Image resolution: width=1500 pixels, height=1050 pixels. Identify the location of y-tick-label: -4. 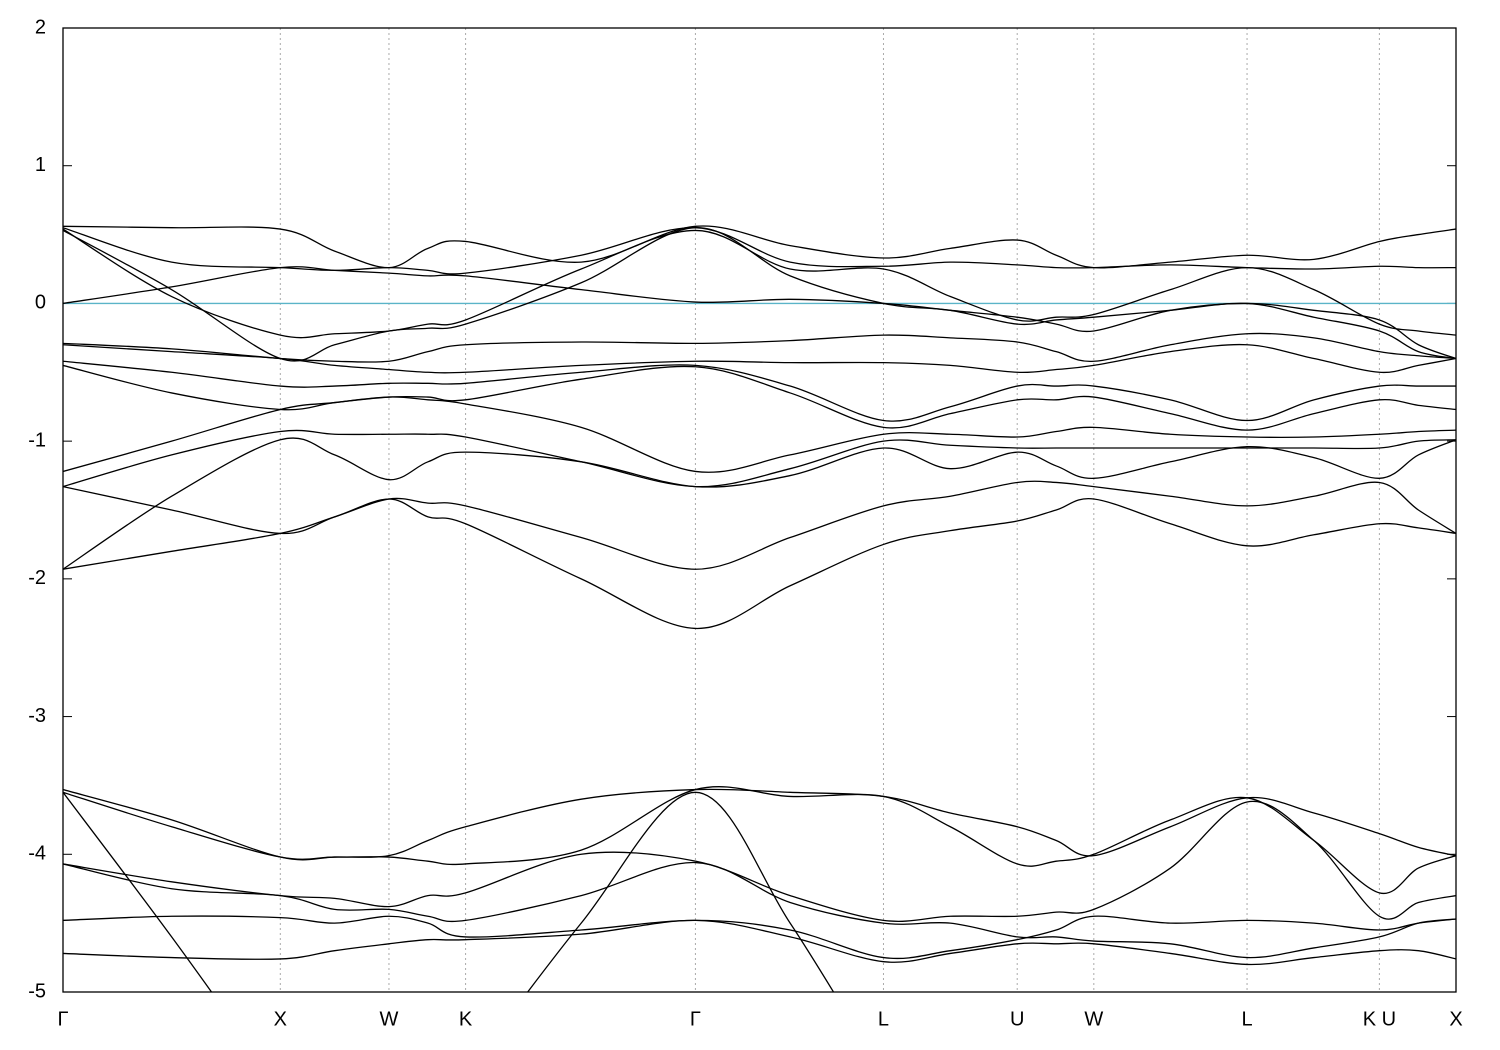
(37, 854).